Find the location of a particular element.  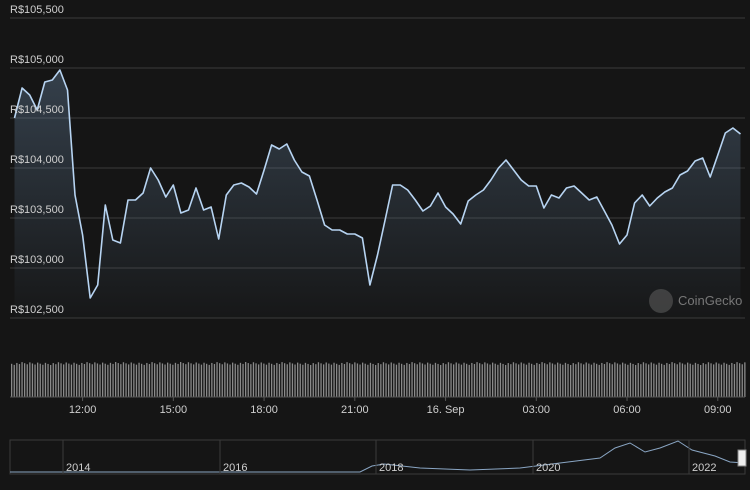

navigator: 2014 2016 2018 2020 2022 is located at coordinates (378, 457).